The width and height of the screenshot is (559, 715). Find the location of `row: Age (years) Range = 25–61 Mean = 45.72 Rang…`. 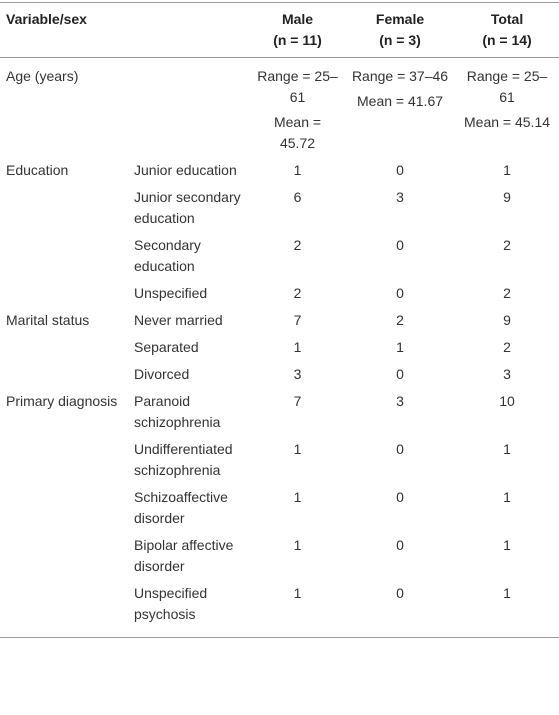

row: Age (years) Range = 25–61 Mean = 45.72 Rang… is located at coordinates (279, 108).